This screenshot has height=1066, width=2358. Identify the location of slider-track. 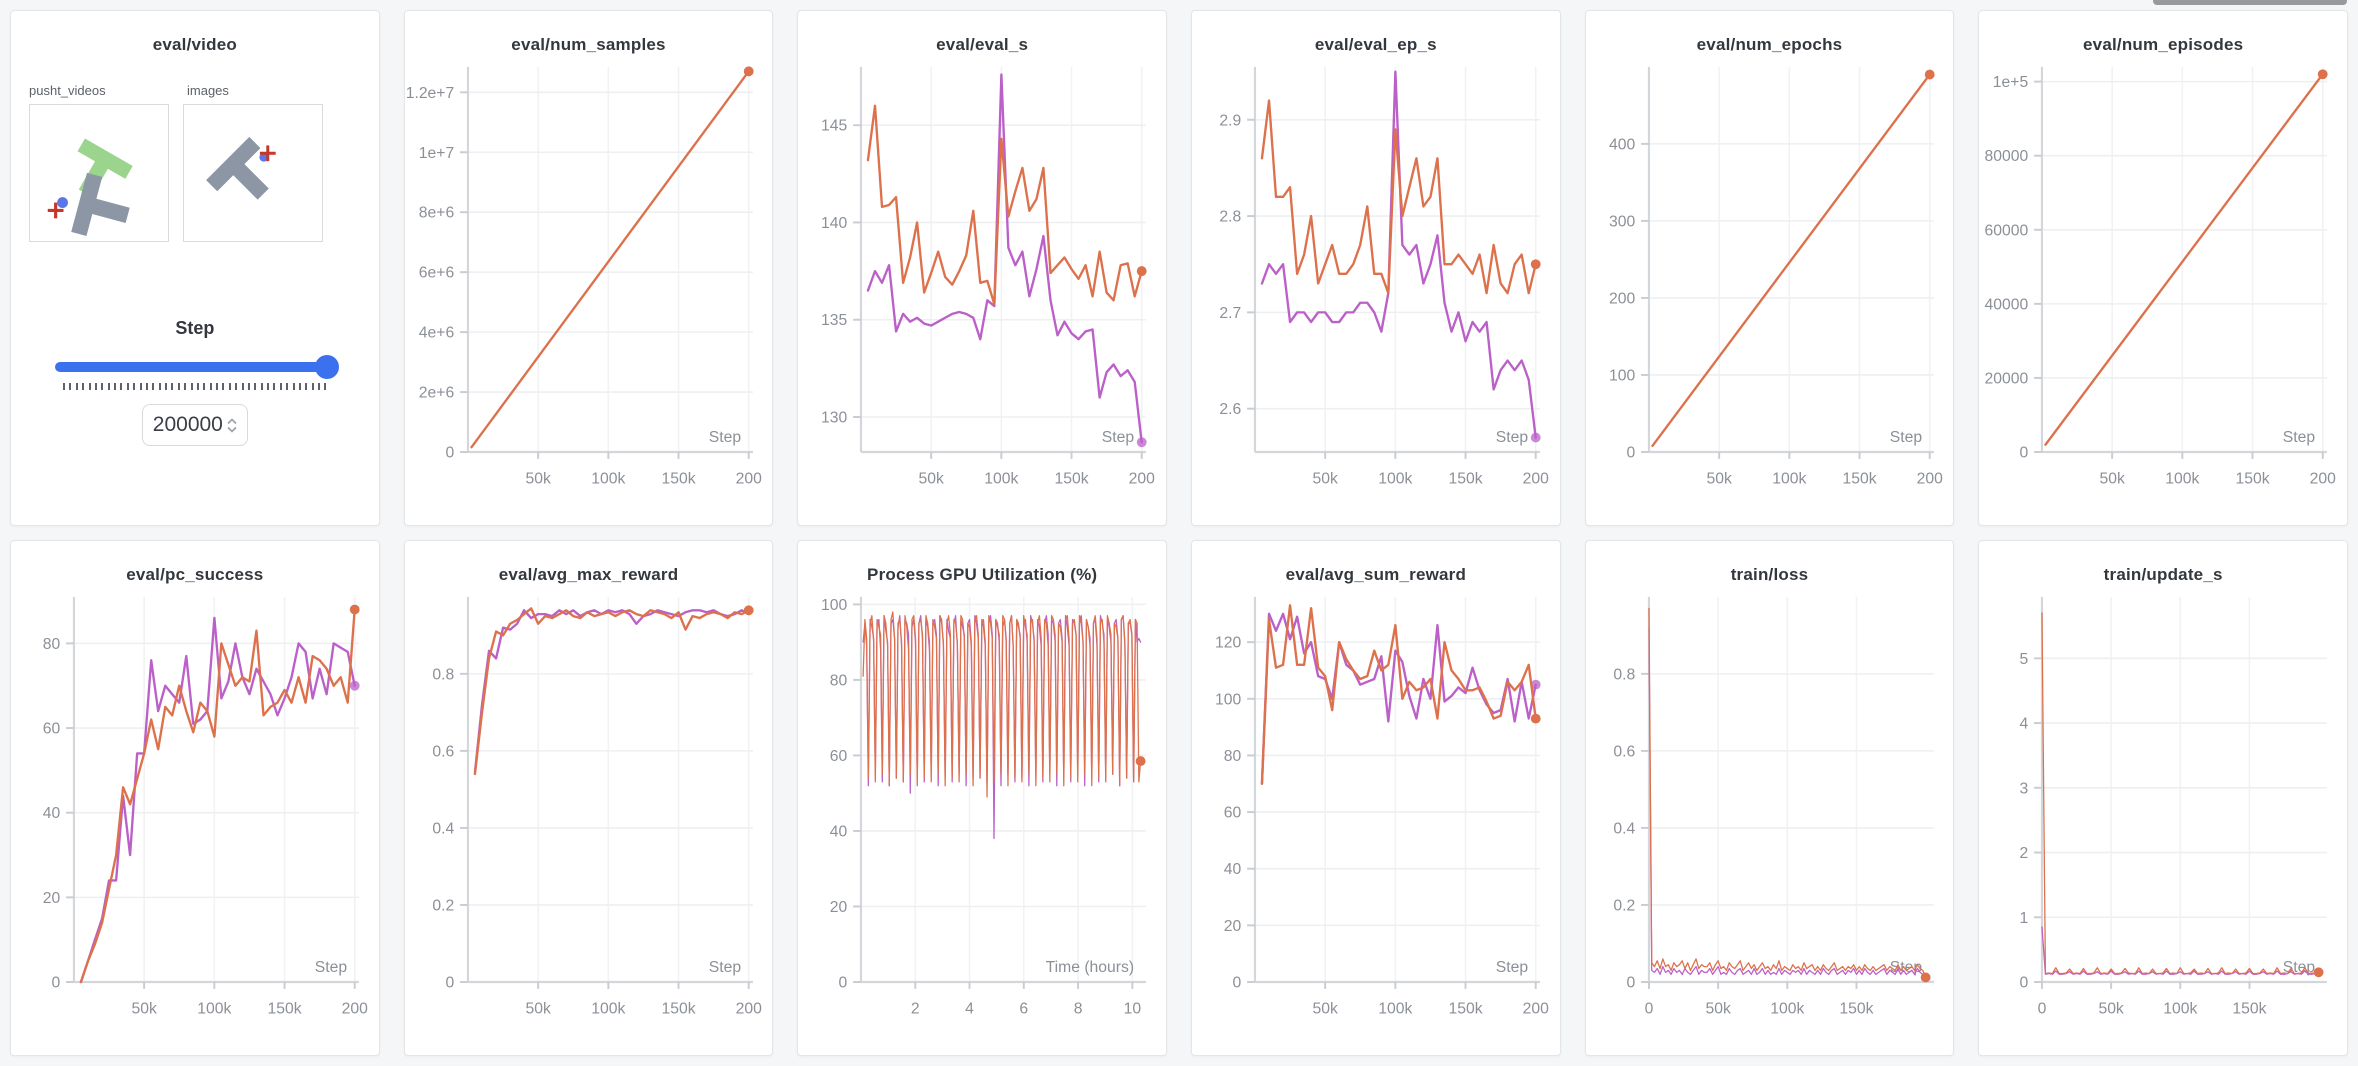
(195, 367).